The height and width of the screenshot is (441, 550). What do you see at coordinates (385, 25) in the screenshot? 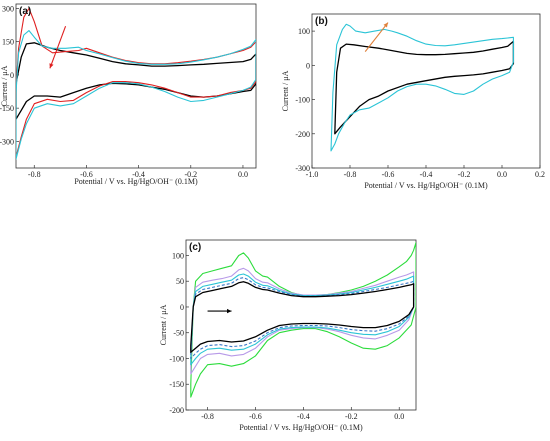
I see `chart-1-arrow-head` at bounding box center [385, 25].